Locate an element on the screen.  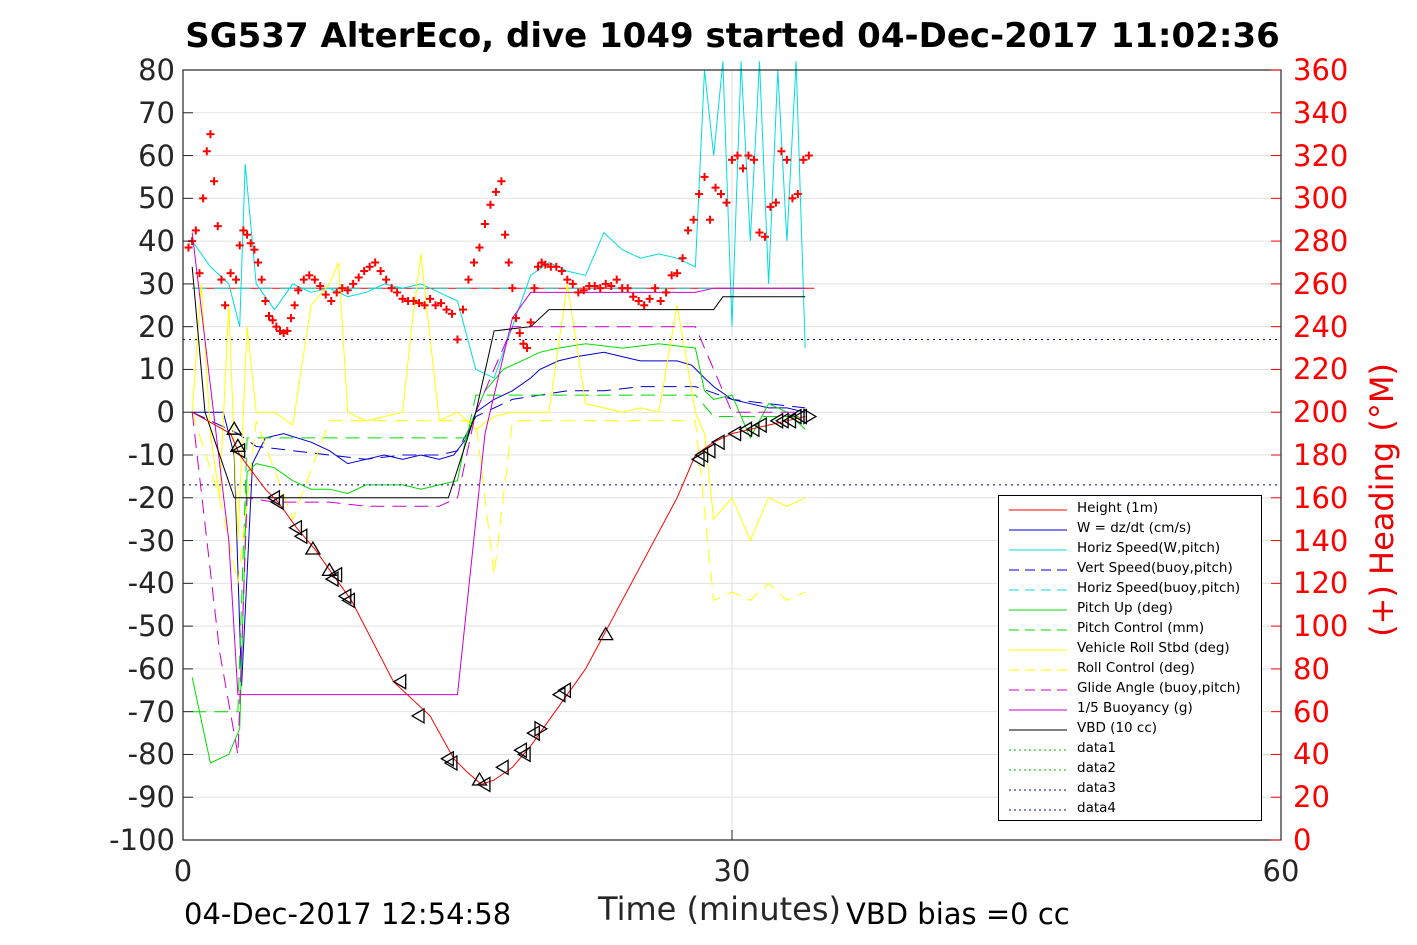
y2-tick-label: 360 is located at coordinates (1321, 70).